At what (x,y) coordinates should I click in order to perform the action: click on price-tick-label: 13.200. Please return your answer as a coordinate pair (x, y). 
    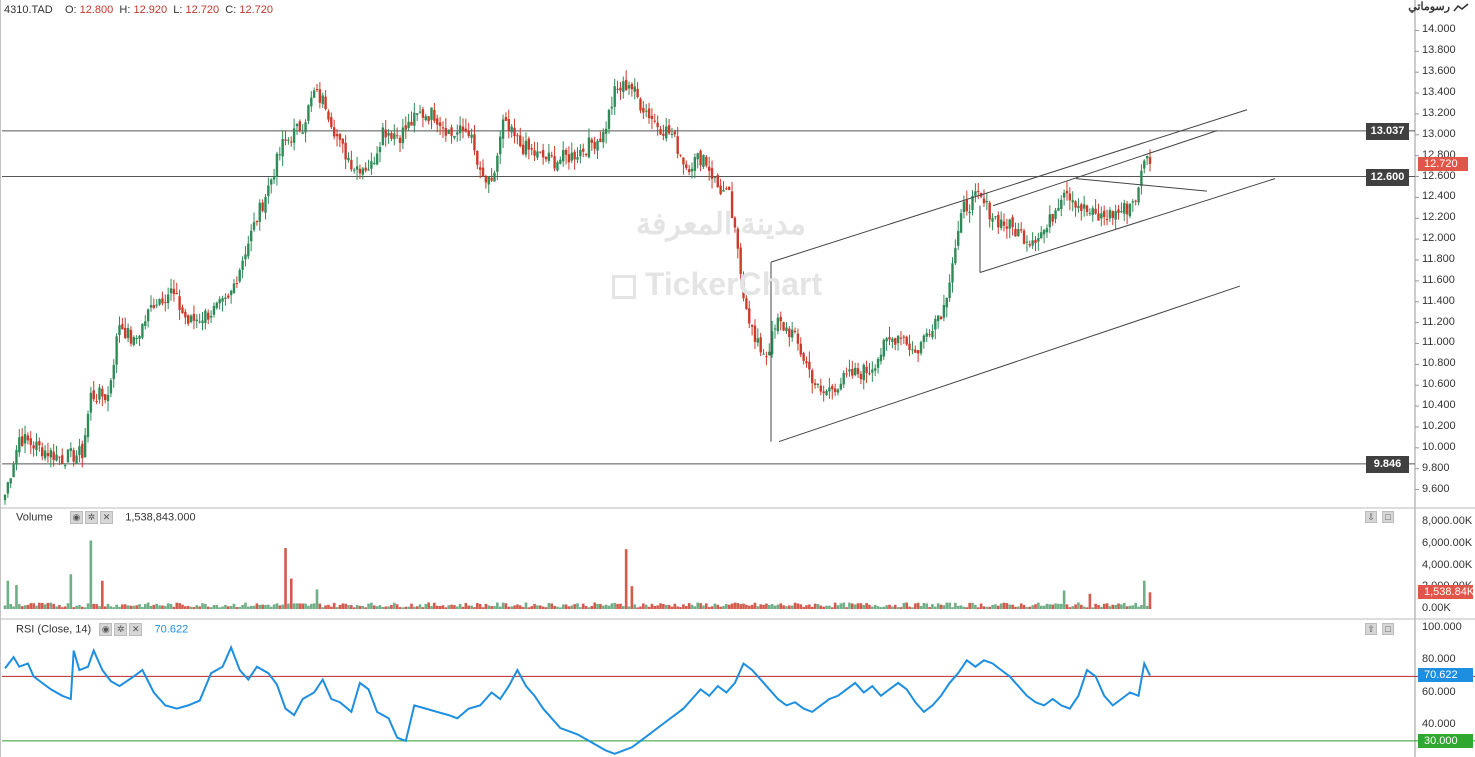
    Looking at the image, I should click on (1439, 112).